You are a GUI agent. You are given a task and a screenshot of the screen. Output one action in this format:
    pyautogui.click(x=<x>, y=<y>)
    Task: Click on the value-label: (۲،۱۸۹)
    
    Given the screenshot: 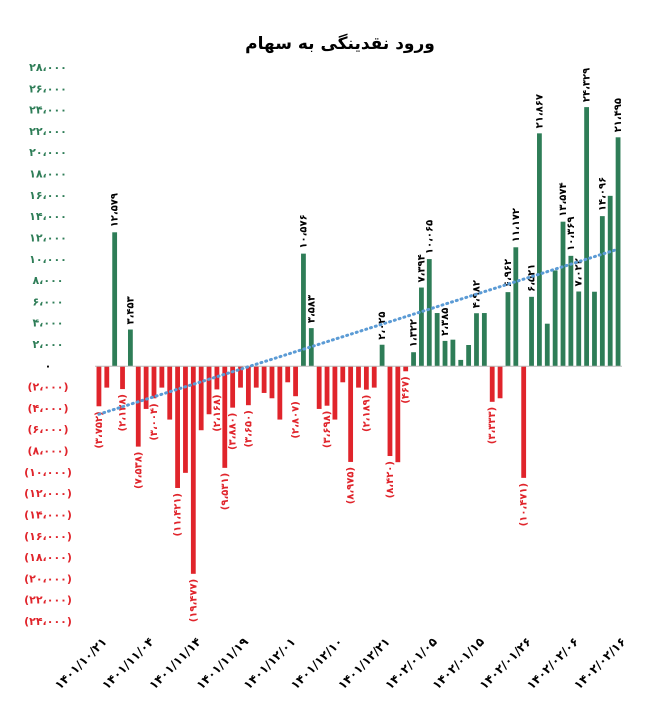 What is the action you would take?
    pyautogui.click(x=366, y=413)
    